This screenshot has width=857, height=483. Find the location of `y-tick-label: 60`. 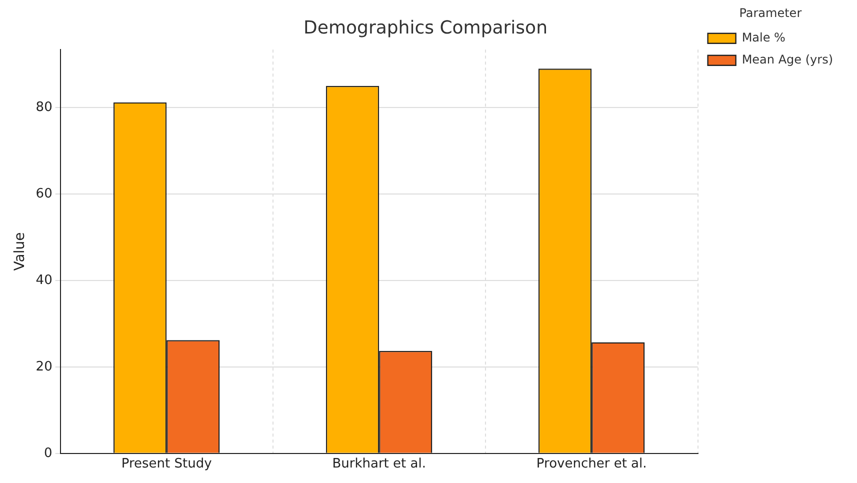

y-tick-label: 60 is located at coordinates (44, 194).